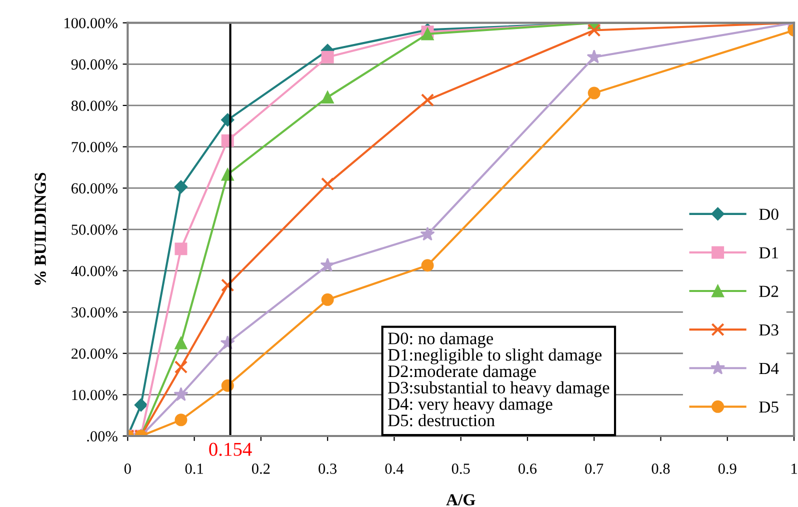  Describe the element at coordinates (768, 214) in the screenshot. I see `legend-label: D0` at that location.